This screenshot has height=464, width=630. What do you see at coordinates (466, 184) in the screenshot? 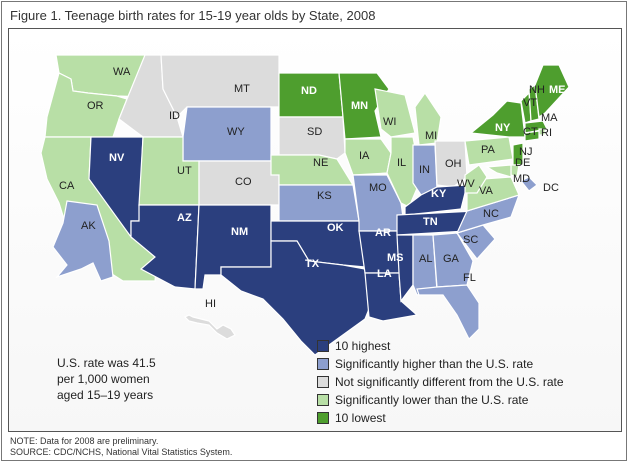
I see `state-label-wv: WV` at bounding box center [466, 184].